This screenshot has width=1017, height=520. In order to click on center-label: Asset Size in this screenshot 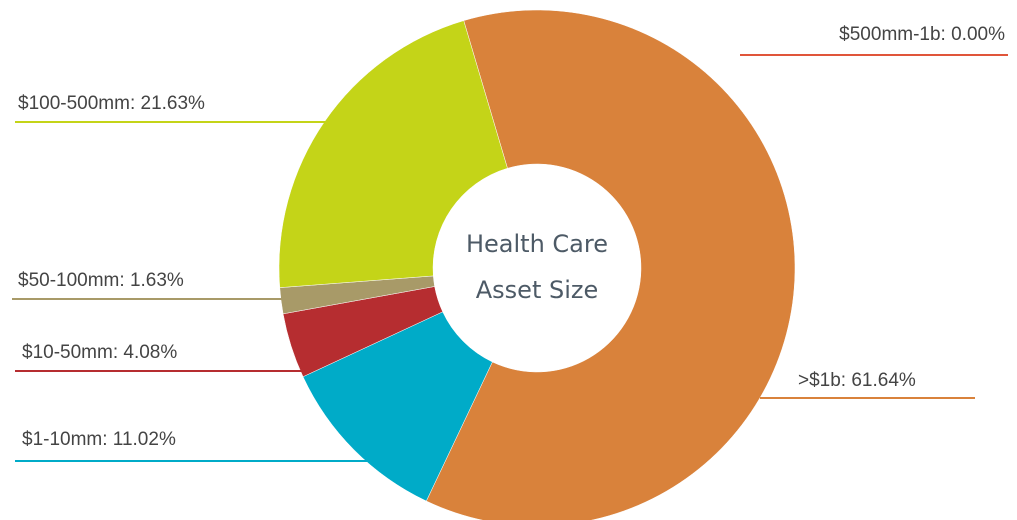, I will do `click(537, 290)`.